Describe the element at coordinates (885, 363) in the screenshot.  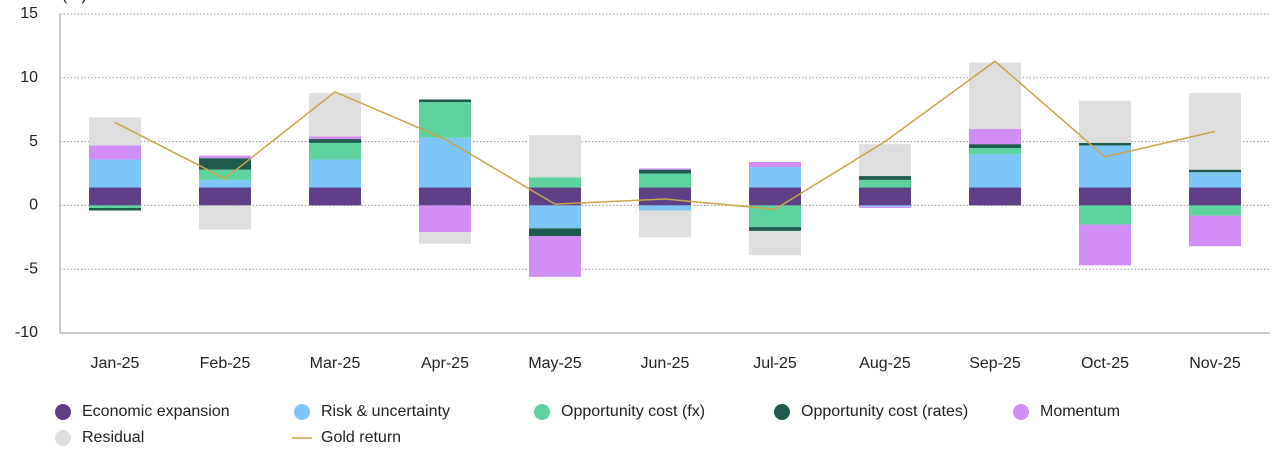
I see `x-tick-label: Aug-25` at that location.